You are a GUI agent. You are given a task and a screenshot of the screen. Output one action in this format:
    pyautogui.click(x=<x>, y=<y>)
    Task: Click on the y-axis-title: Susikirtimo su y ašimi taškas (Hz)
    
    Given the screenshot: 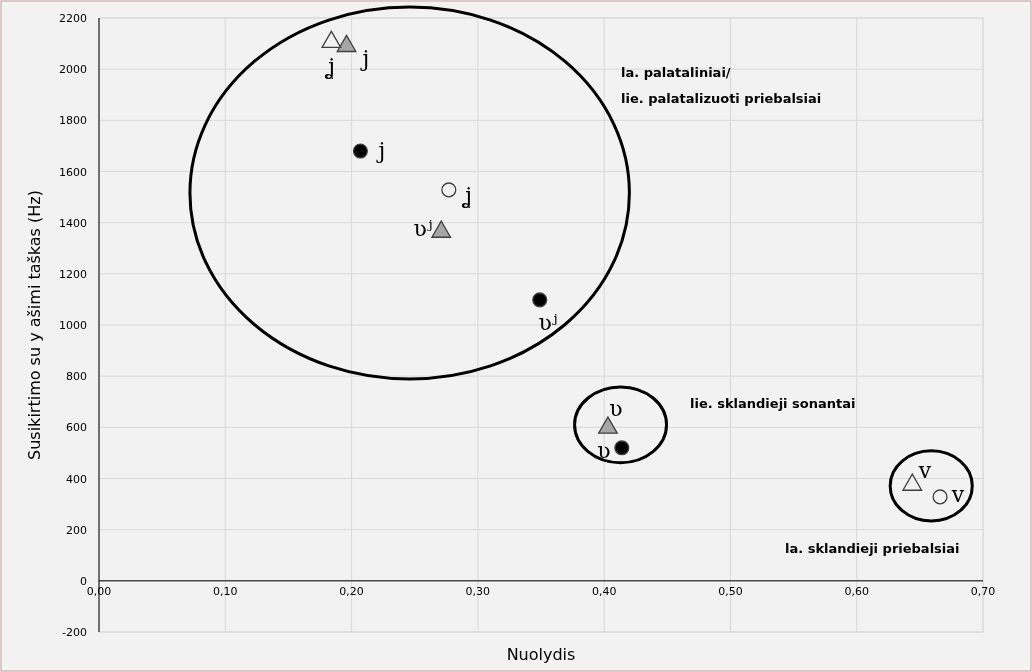 What is the action you would take?
    pyautogui.click(x=34, y=325)
    